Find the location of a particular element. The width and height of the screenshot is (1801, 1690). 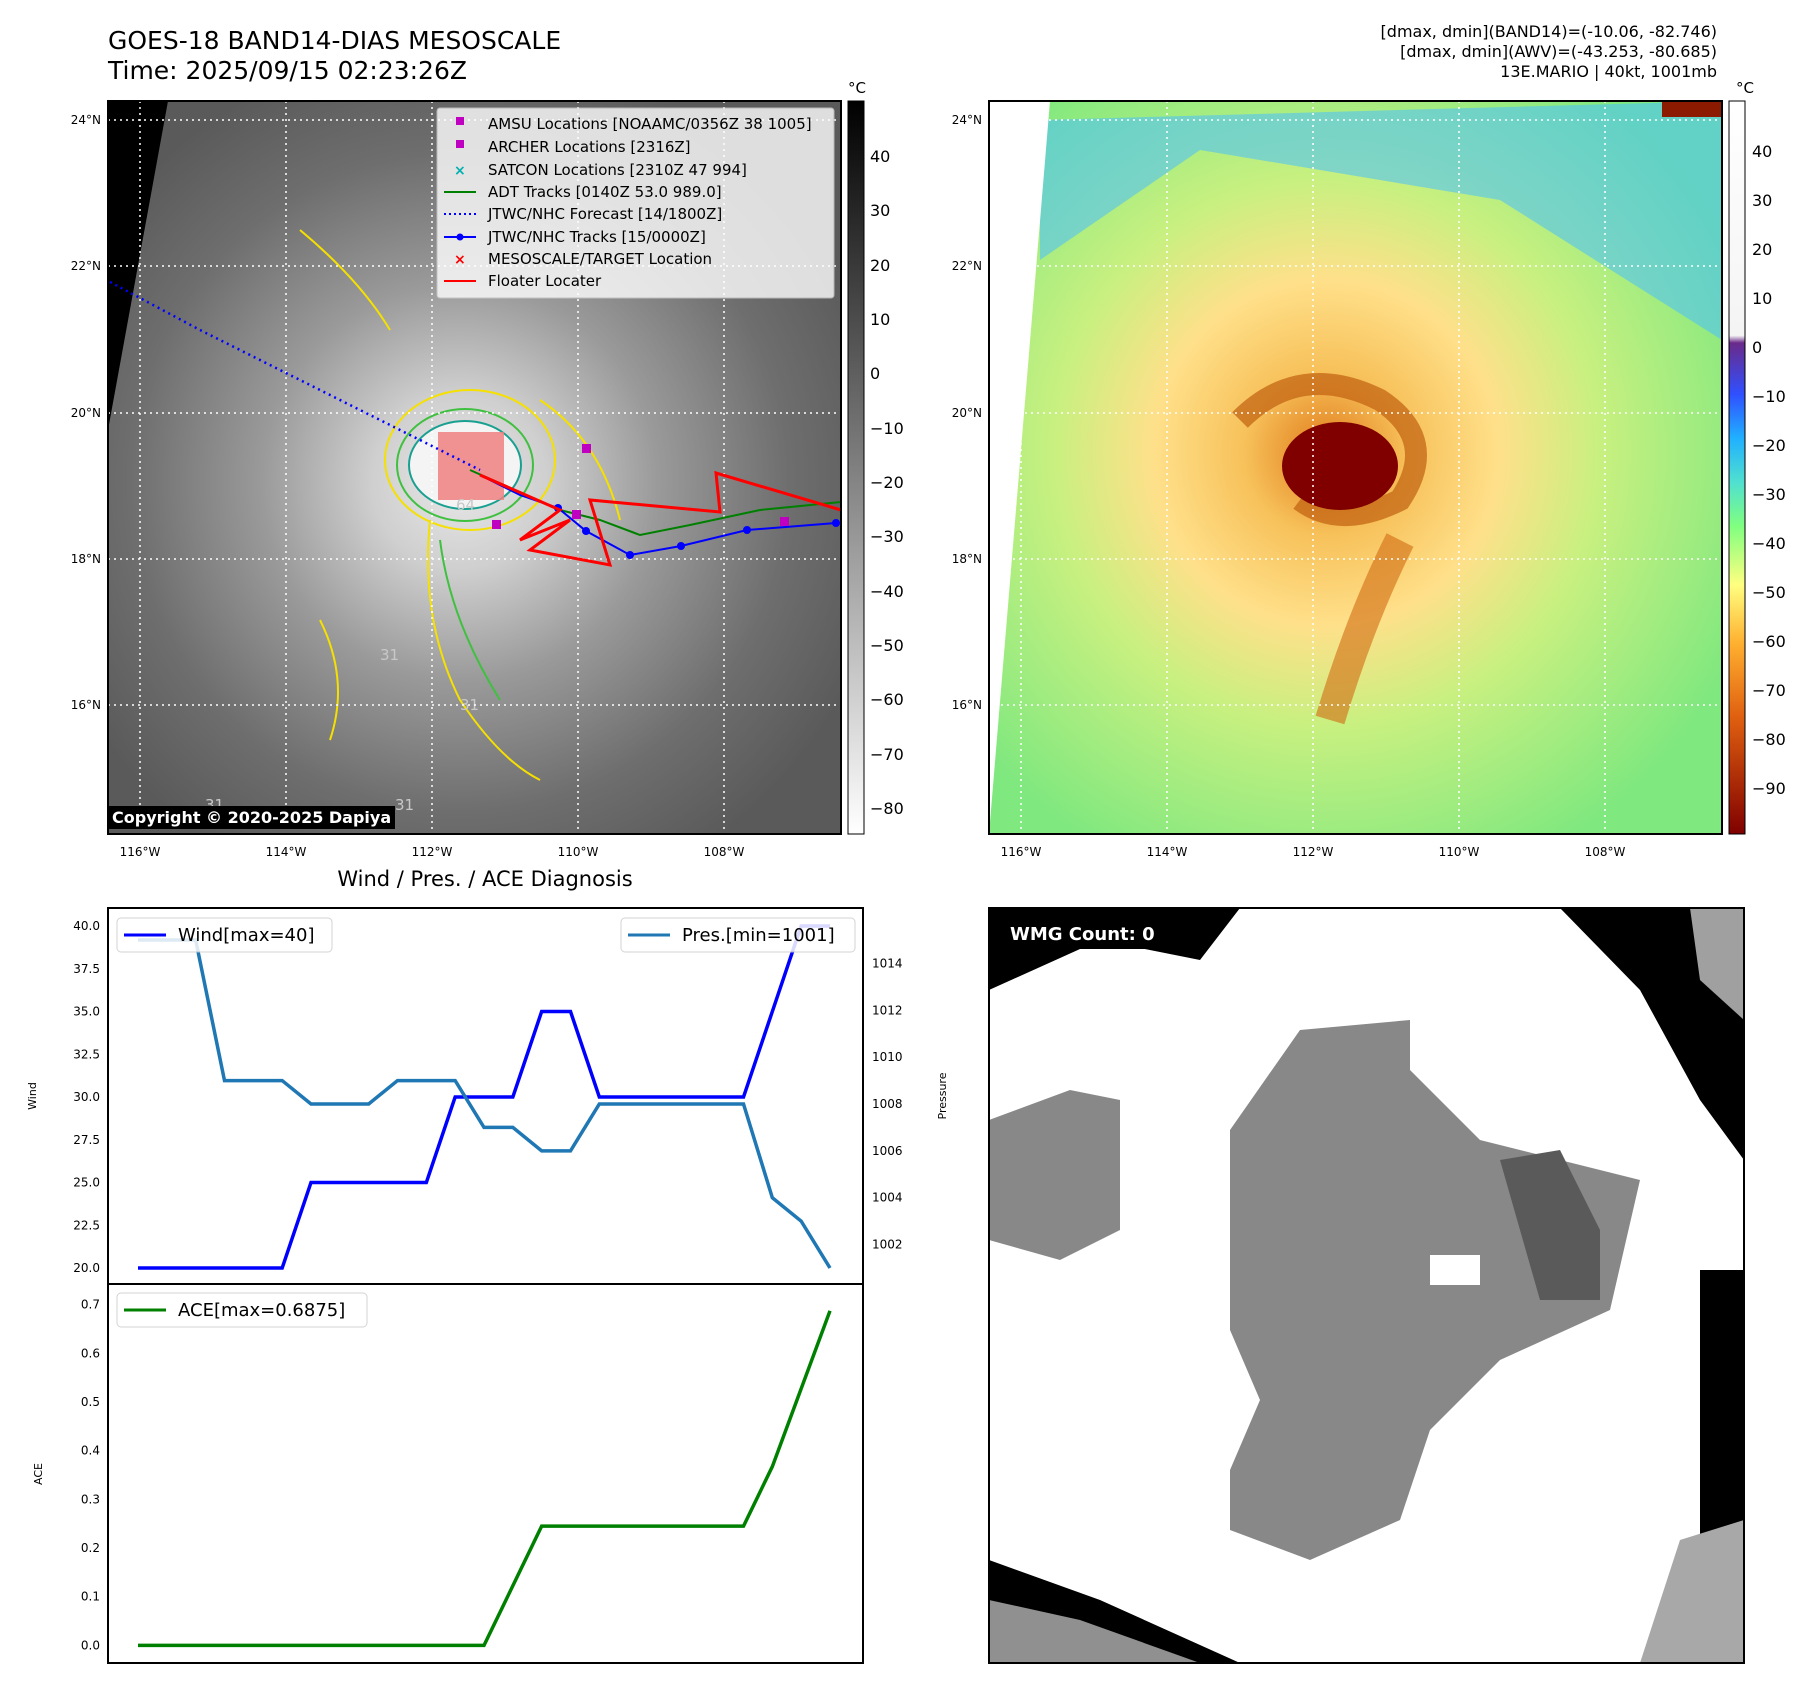

ace-yticks: 0.7 0.6 0.5 0.4 0.3 0.2 0.1 0.0 is located at coordinates (90, 1475).